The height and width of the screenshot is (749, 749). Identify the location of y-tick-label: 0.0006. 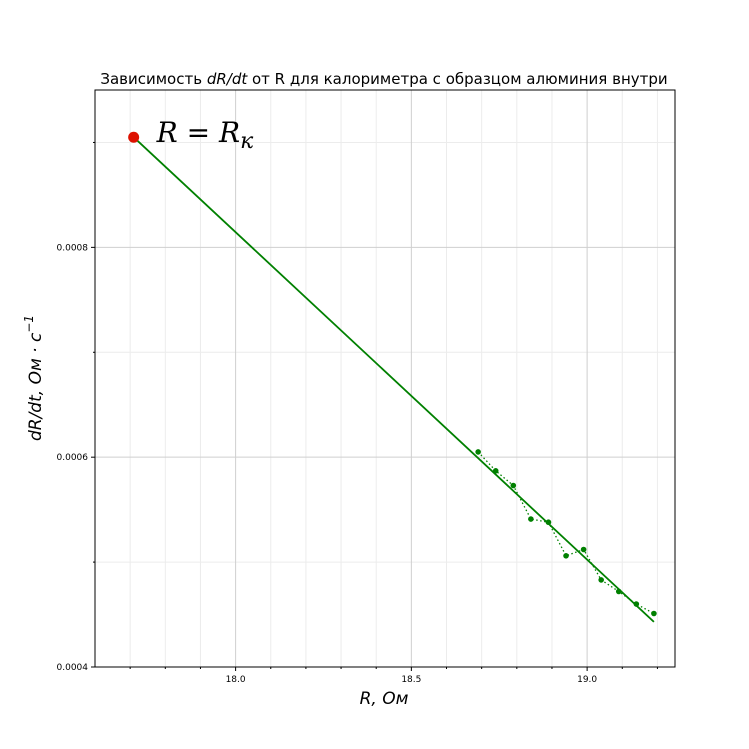
(73, 458).